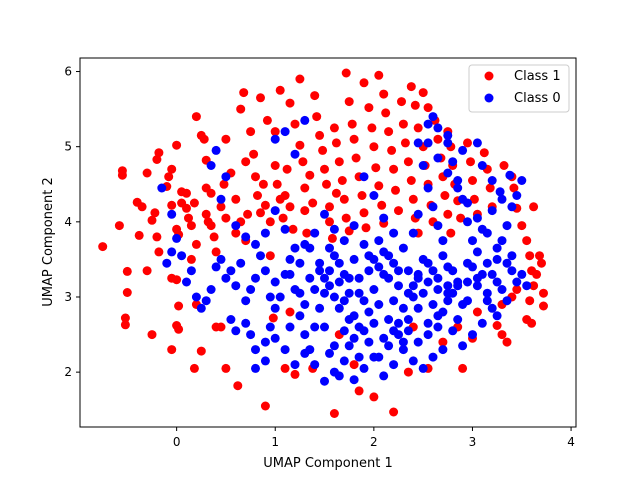 This screenshot has height=484, width=640. Describe the element at coordinates (177, 442) in the screenshot. I see `x-tick-label-0: 0` at that location.